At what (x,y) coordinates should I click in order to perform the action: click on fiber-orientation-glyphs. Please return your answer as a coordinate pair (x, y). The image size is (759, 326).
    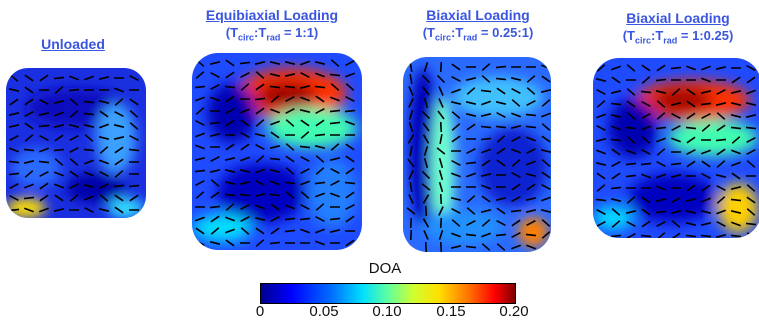
    Looking at the image, I should click on (275, 153).